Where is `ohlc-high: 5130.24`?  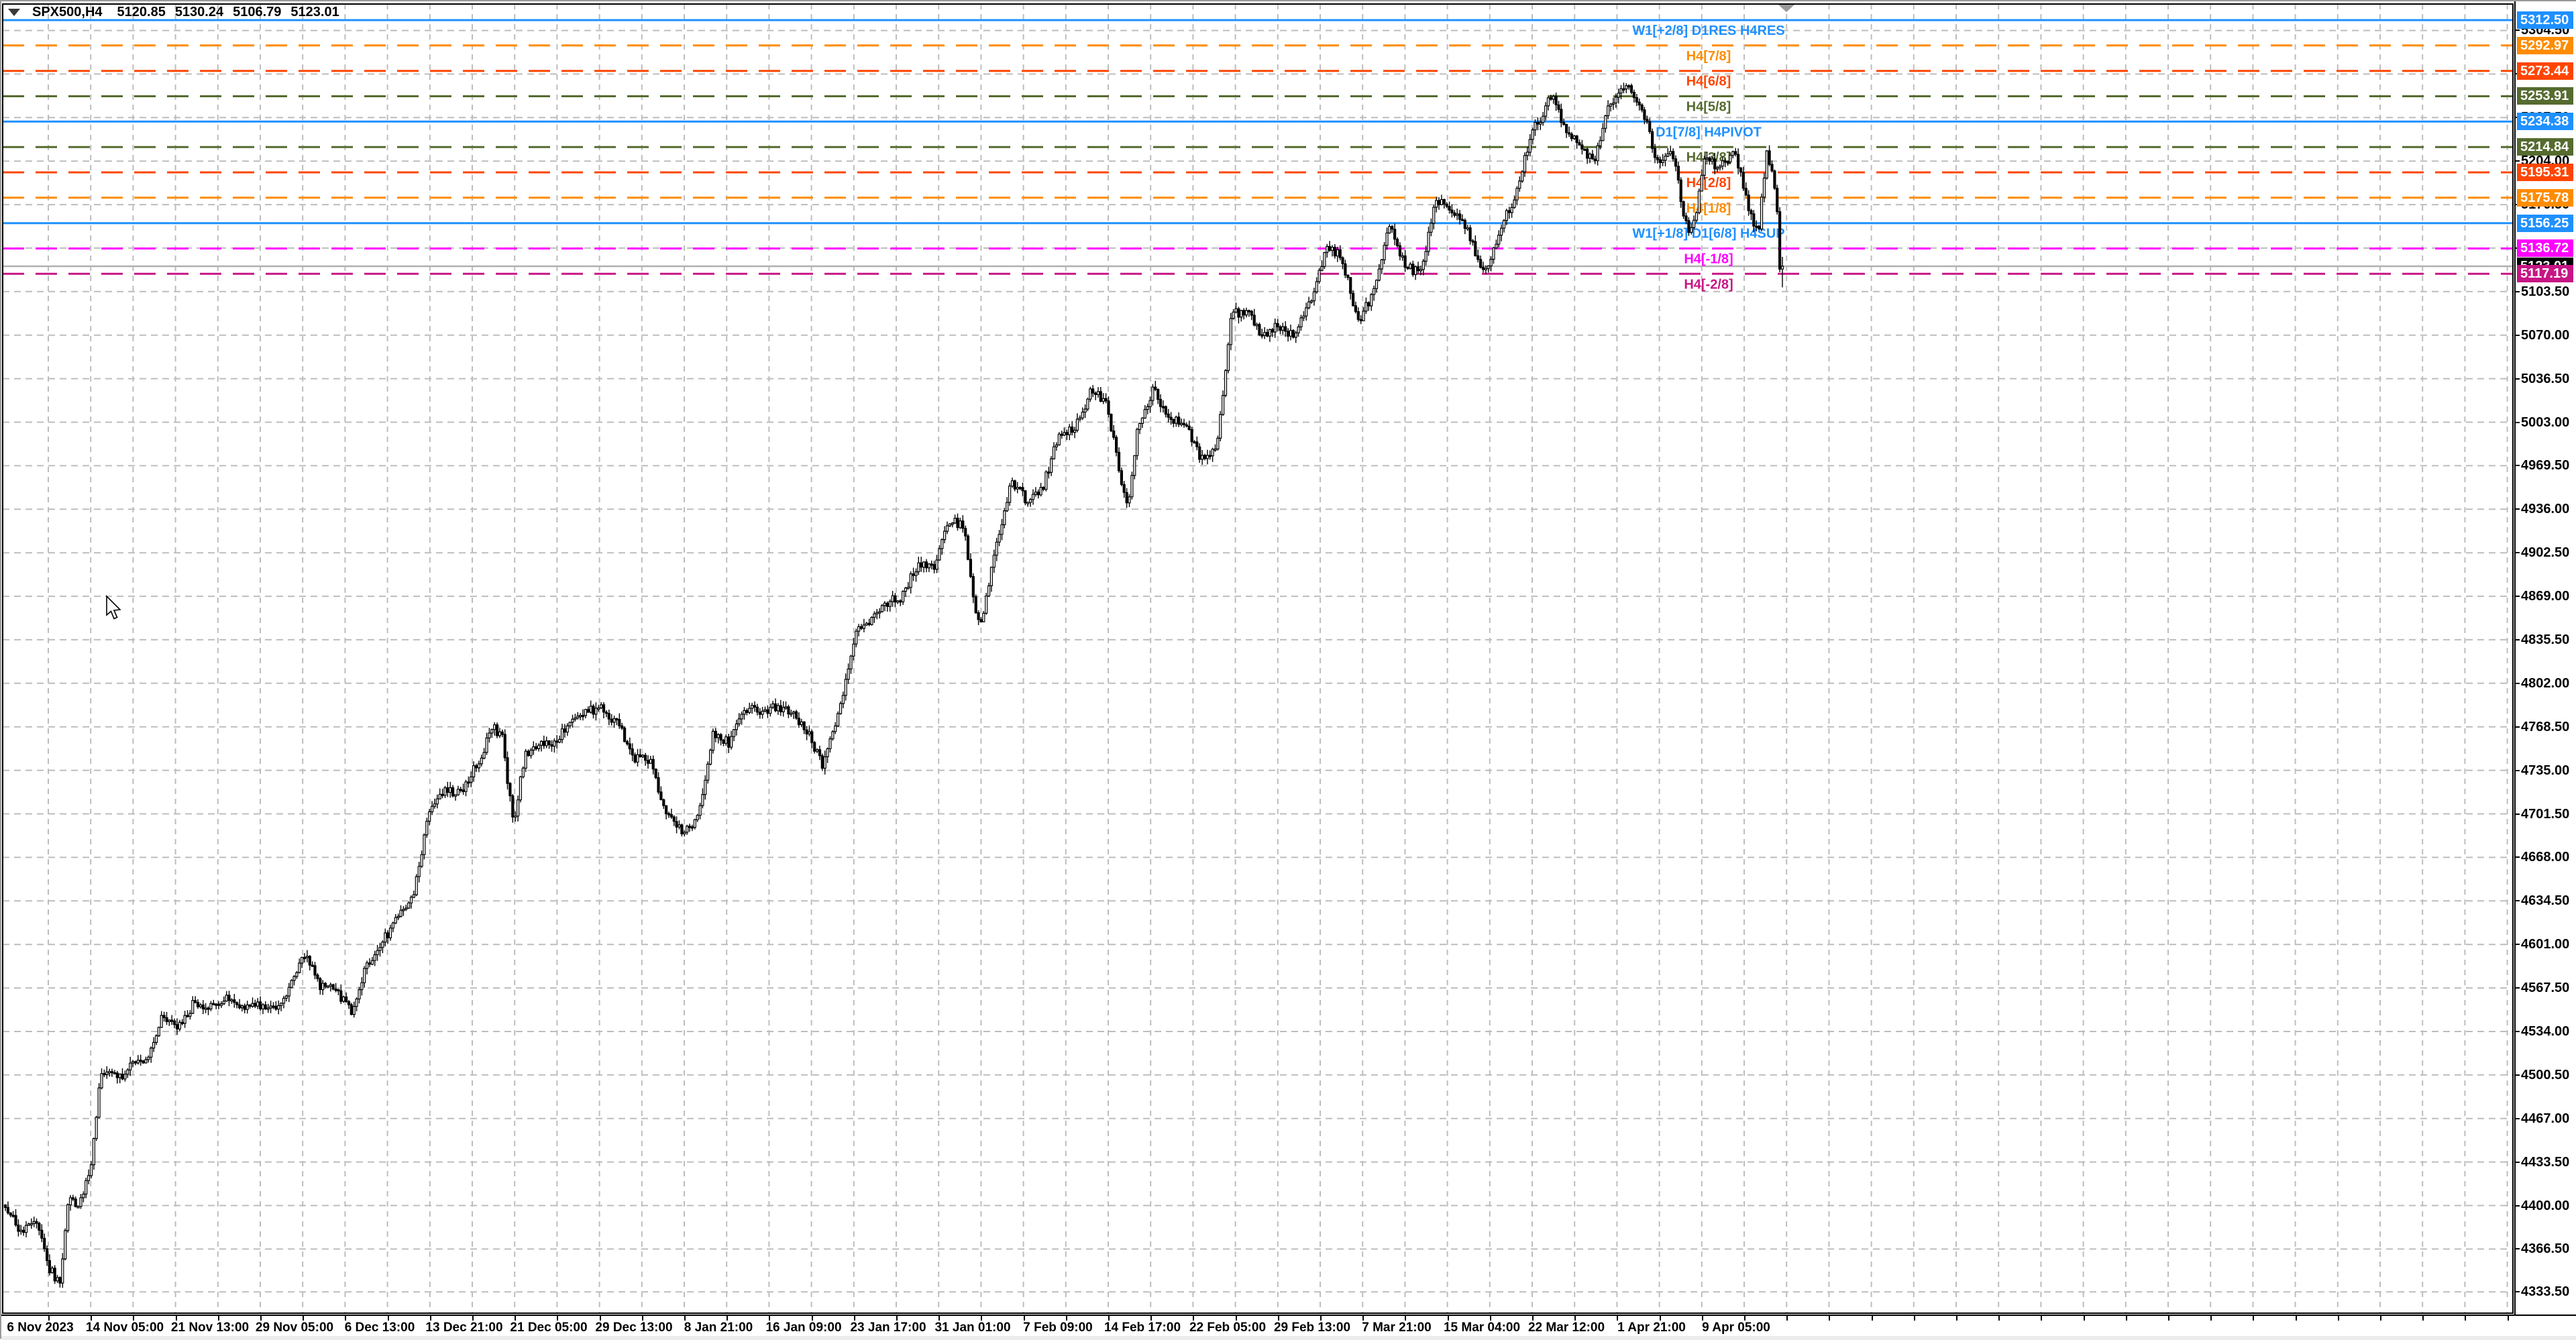 ohlc-high: 5130.24 is located at coordinates (199, 11).